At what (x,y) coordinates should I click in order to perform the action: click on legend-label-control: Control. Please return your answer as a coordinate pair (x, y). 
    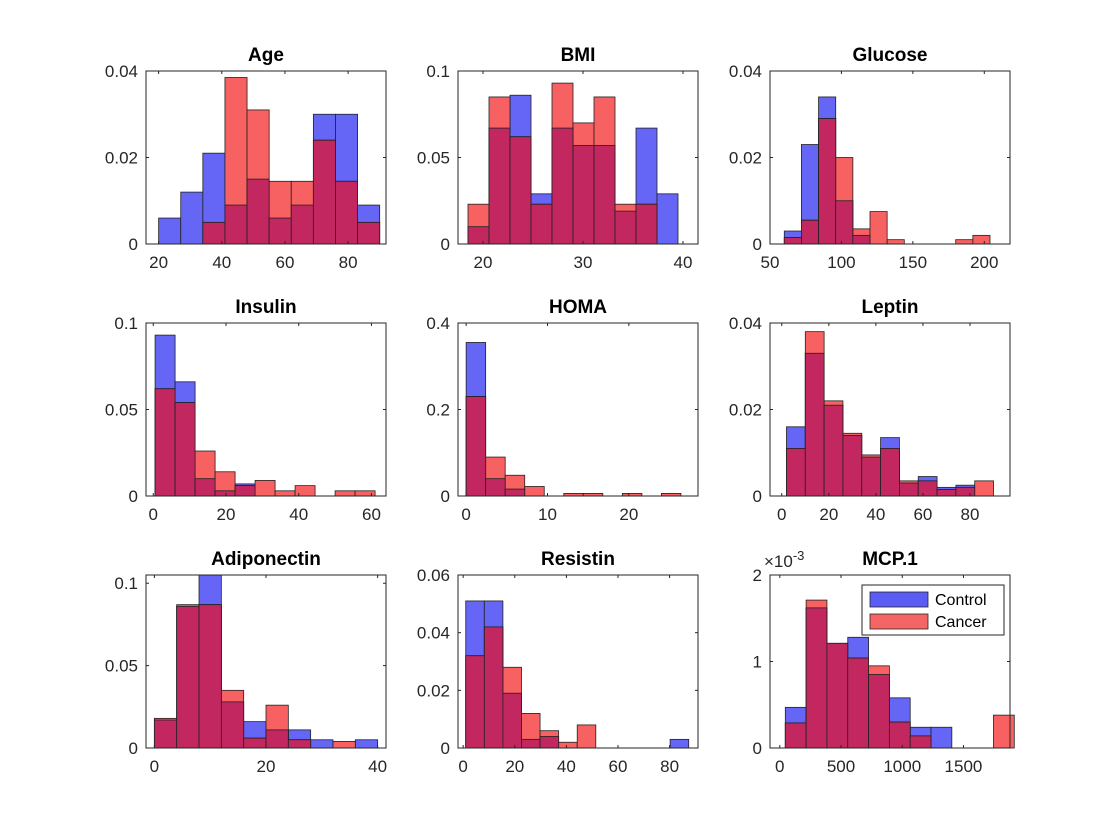
    Looking at the image, I should click on (961, 600).